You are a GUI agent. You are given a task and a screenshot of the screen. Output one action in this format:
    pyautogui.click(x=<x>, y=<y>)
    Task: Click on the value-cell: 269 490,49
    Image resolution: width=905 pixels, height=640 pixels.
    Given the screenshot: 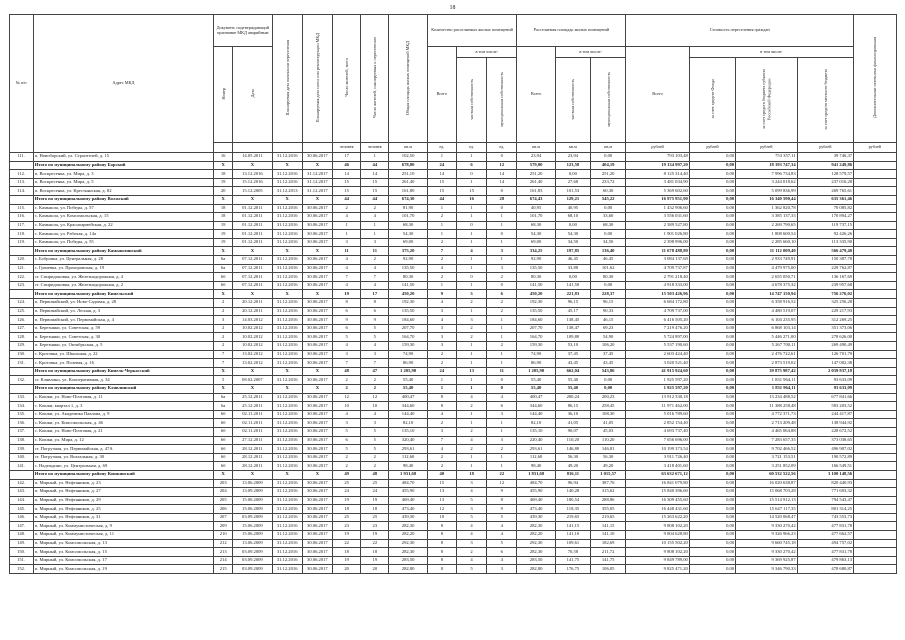 What is the action you would take?
    pyautogui.click(x=825, y=346)
    